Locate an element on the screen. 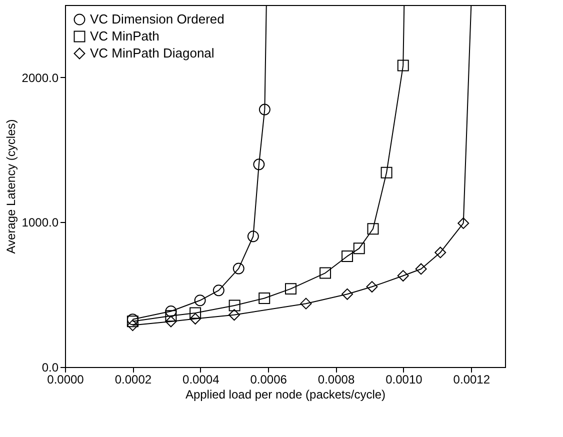  legend-label: VC MinPath is located at coordinates (125, 36).